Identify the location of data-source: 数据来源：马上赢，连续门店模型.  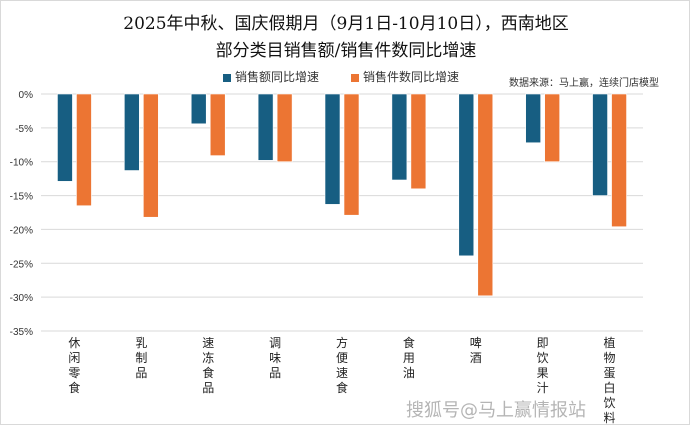
(584, 83).